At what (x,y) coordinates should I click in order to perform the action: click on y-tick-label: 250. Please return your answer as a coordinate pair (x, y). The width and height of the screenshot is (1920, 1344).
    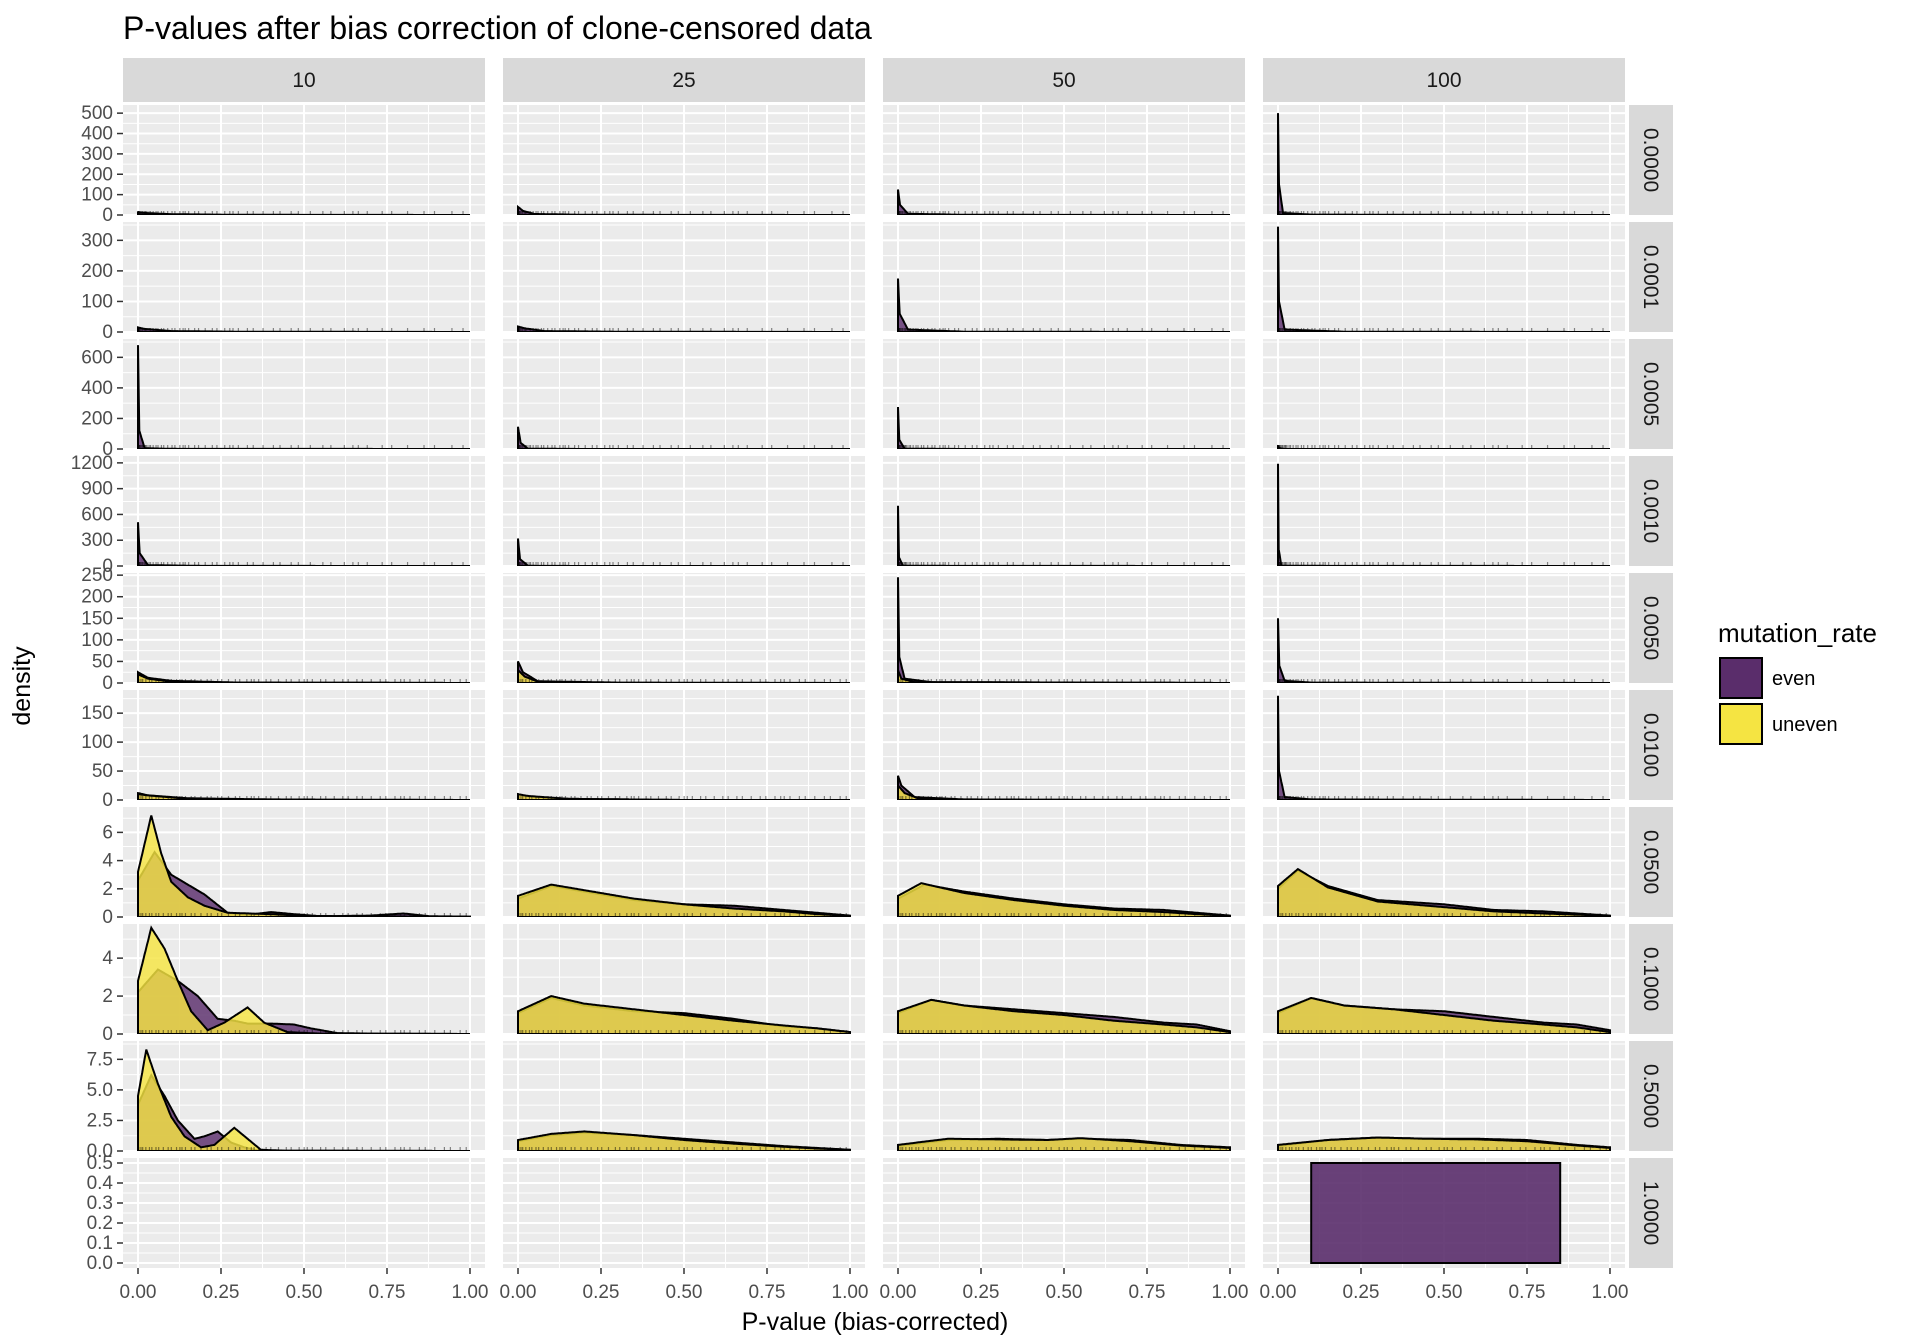
    Looking at the image, I should click on (97, 575).